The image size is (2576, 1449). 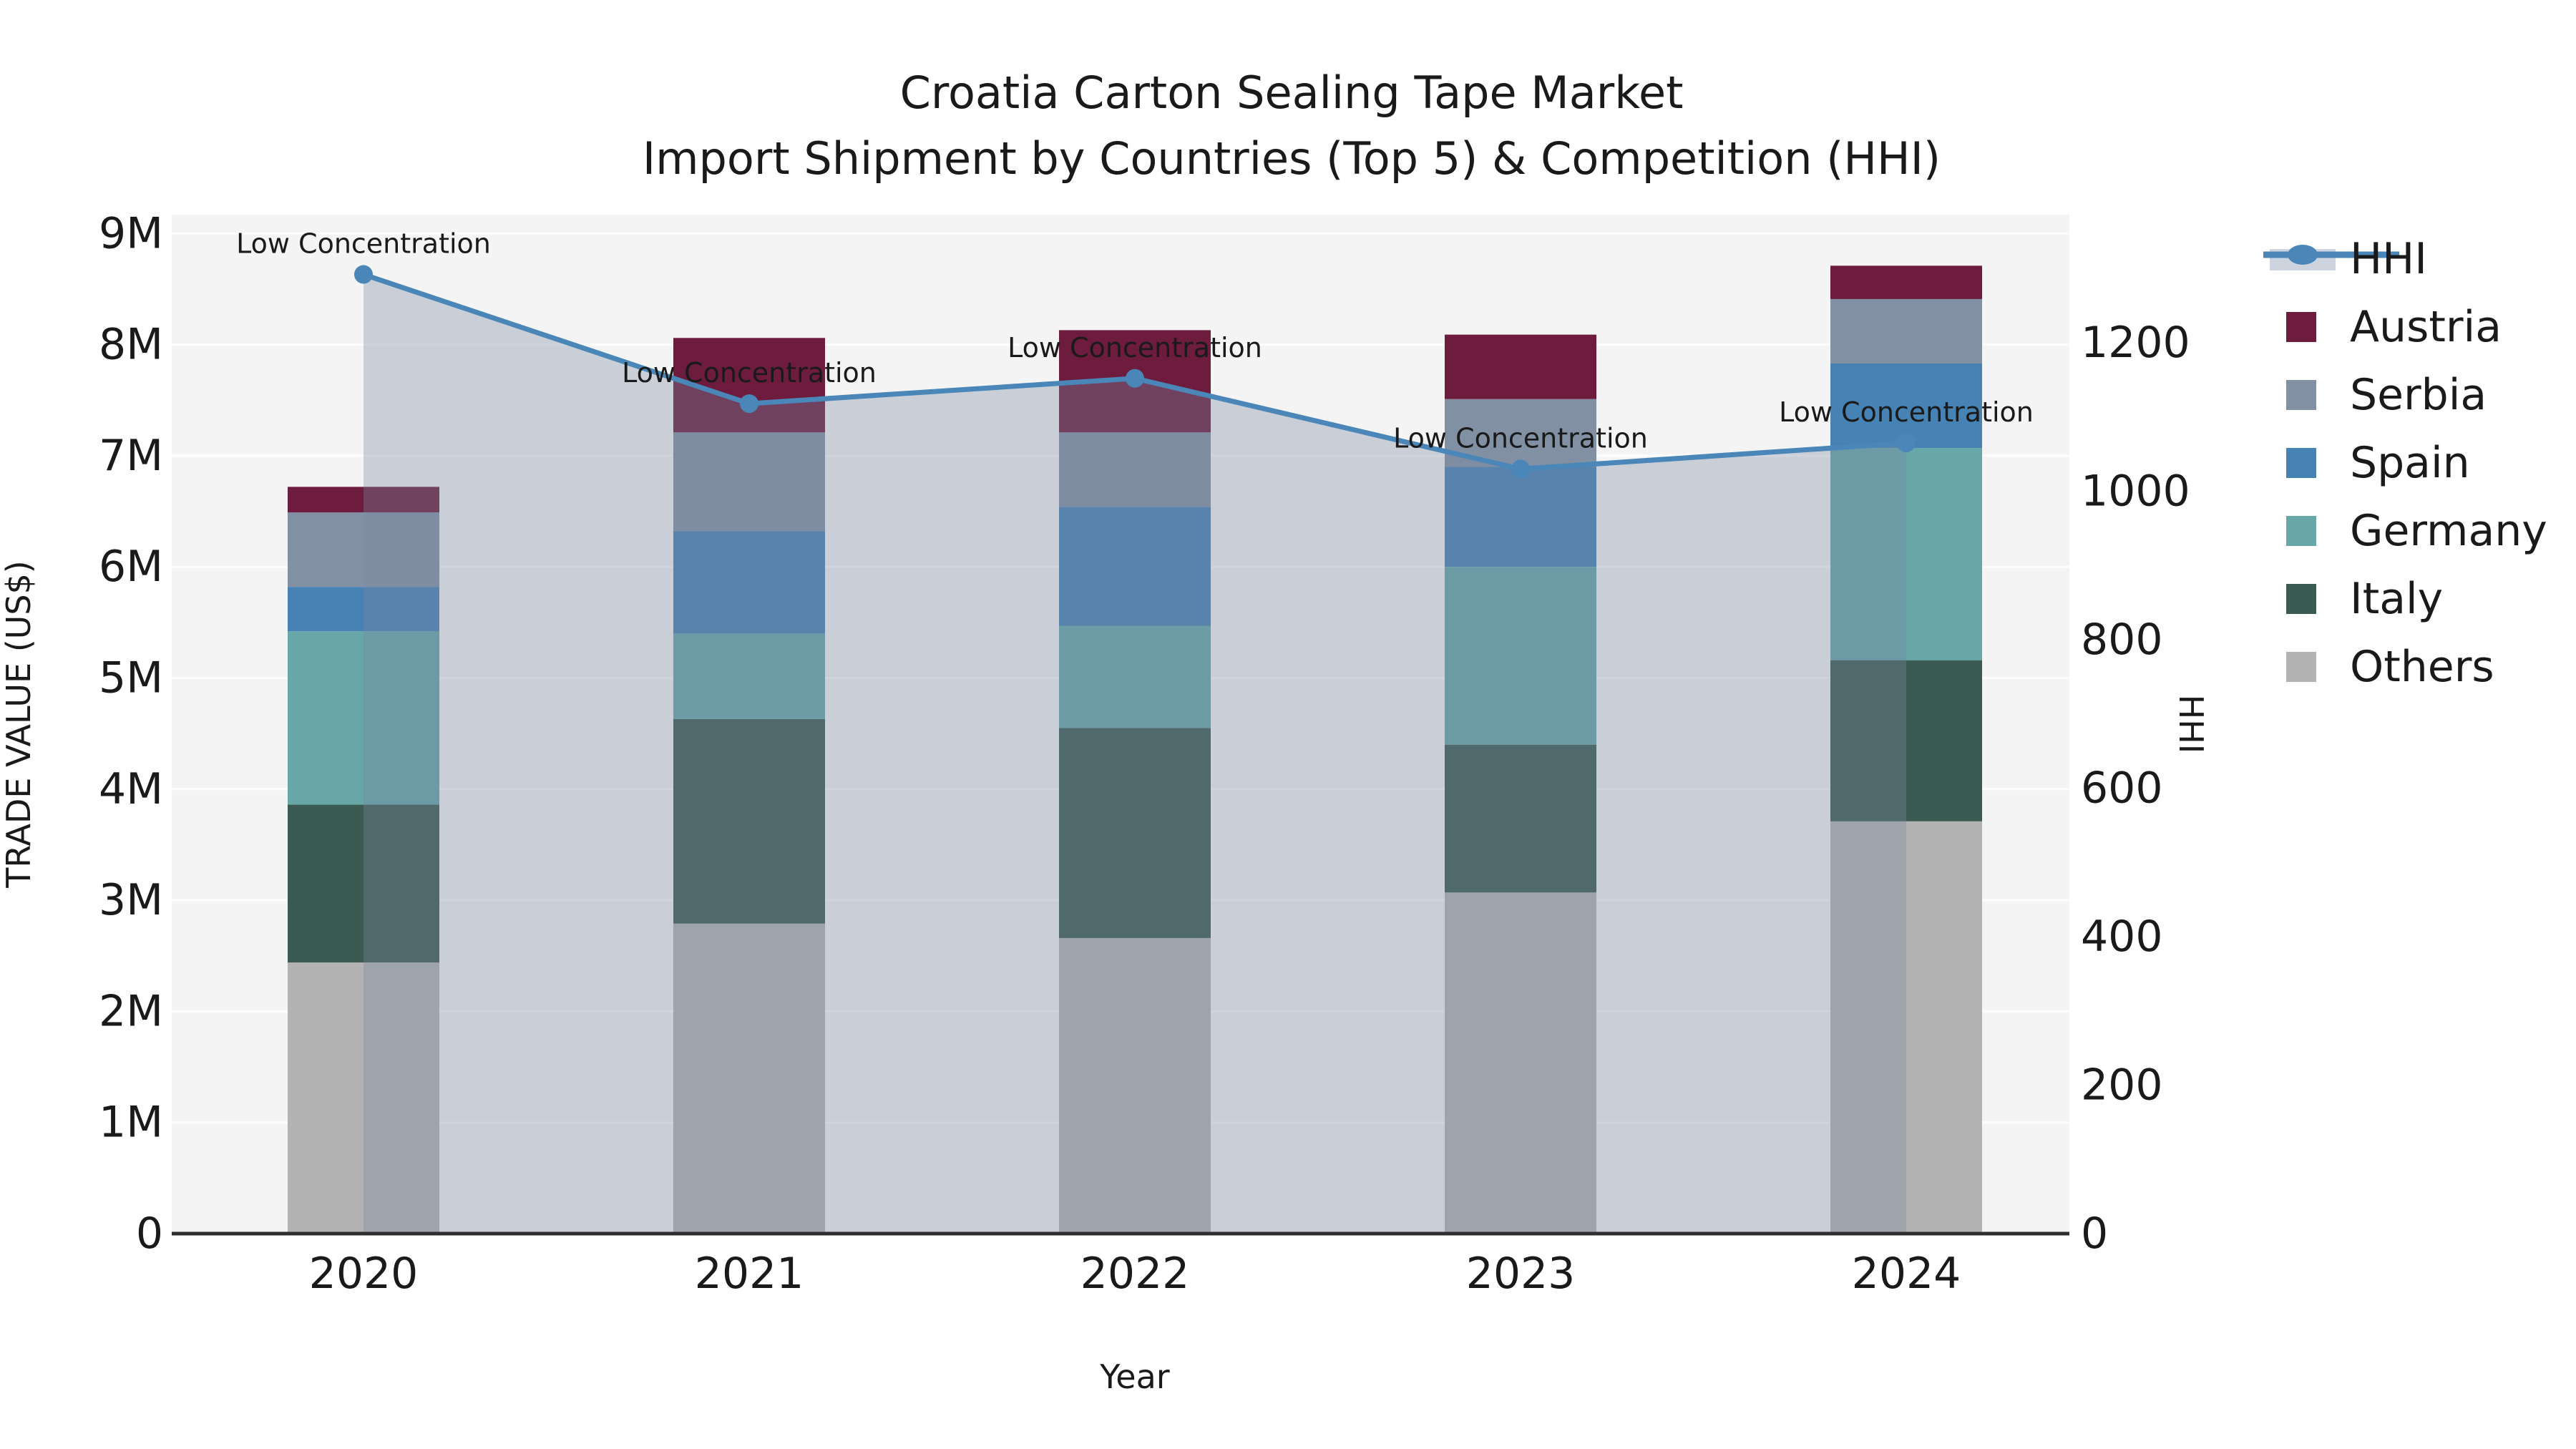 I want to click on bar-segment-germany-2023, so click(x=1520, y=656).